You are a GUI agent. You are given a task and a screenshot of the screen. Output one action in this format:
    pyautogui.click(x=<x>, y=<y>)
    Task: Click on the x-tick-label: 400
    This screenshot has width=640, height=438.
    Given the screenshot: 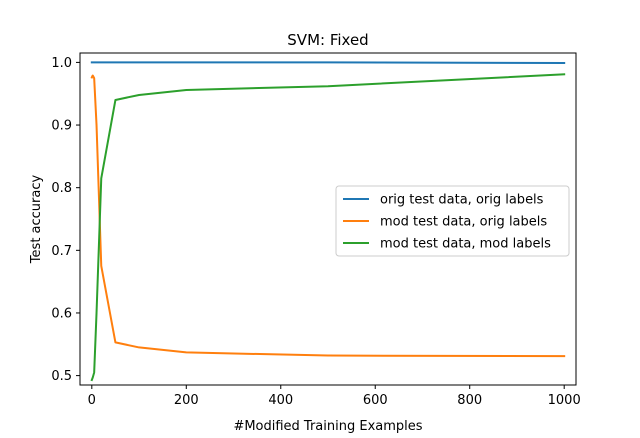 What is the action you would take?
    pyautogui.click(x=280, y=400)
    